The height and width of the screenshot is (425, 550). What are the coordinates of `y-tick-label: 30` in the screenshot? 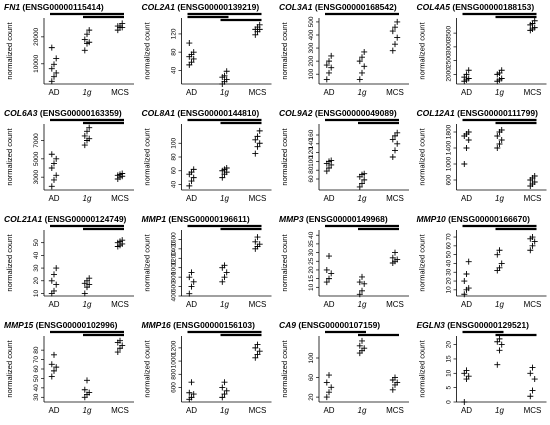 It's located at (449, 272).